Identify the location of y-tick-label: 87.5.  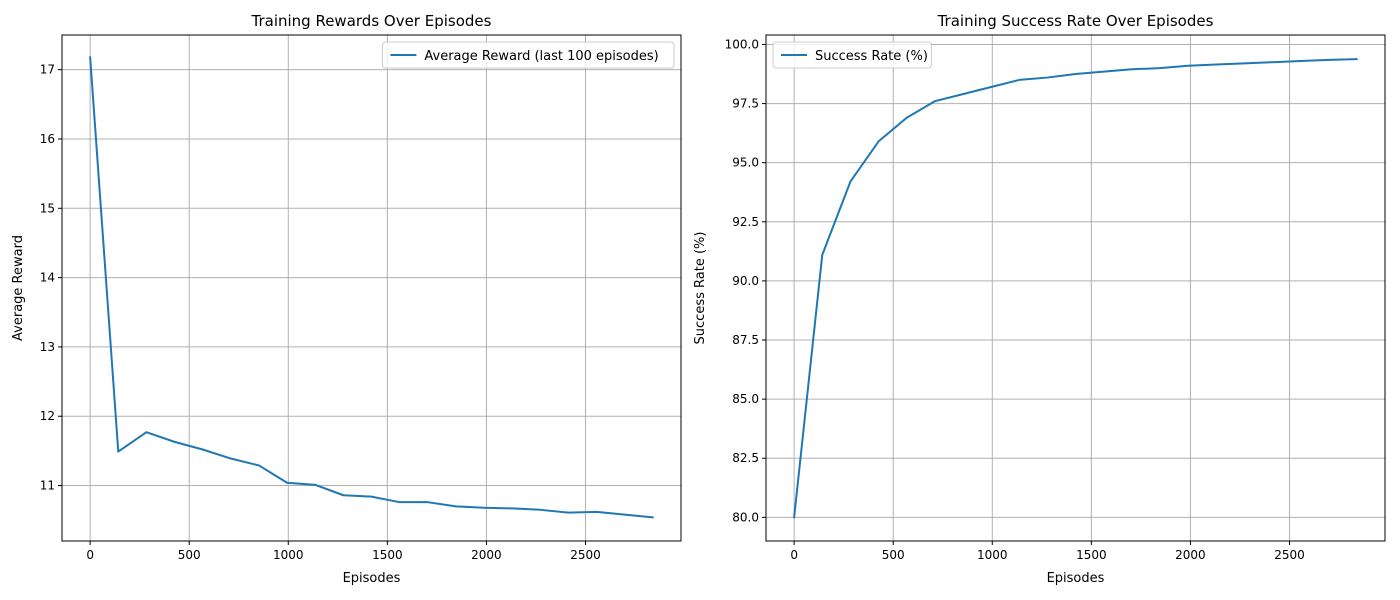
(745, 340).